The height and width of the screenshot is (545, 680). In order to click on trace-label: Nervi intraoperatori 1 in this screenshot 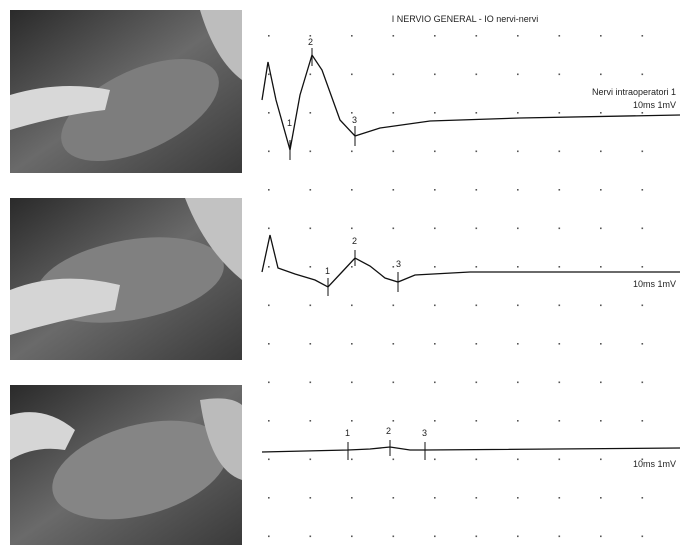, I will do `click(634, 92)`.